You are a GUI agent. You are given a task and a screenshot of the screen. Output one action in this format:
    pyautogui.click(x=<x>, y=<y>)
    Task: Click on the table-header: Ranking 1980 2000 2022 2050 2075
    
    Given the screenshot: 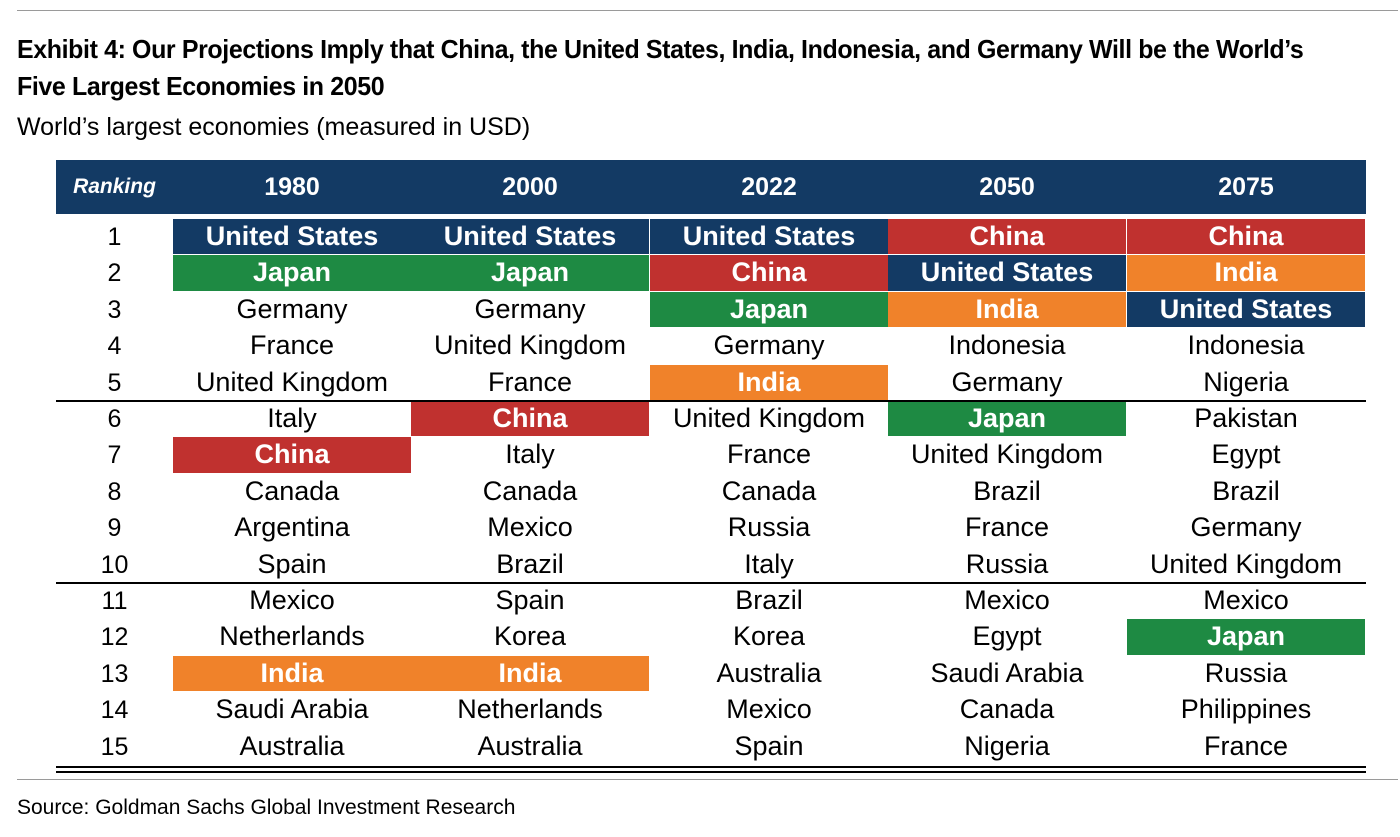 What is the action you would take?
    pyautogui.click(x=711, y=187)
    